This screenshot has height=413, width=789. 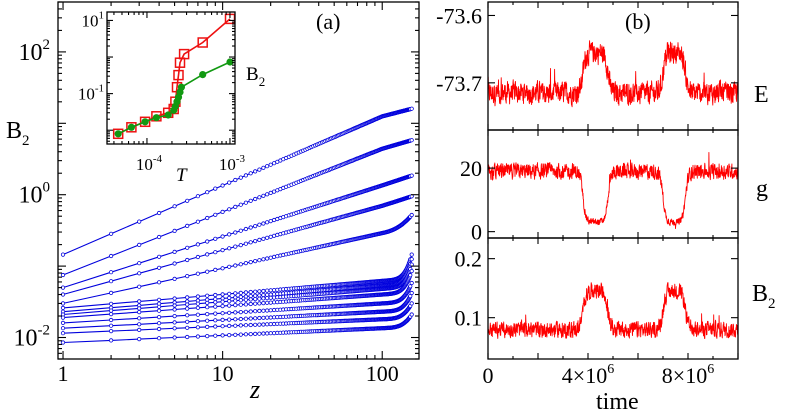 I want to click on inset-plot-area, so click(x=174, y=76).